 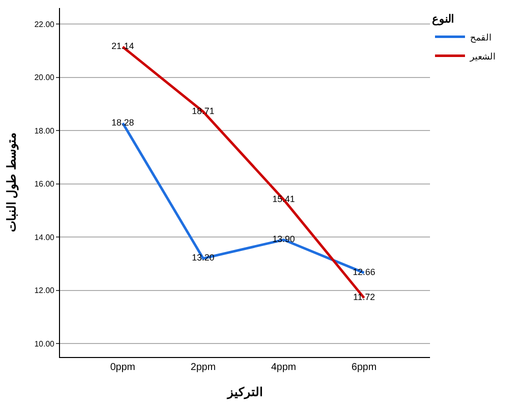 What do you see at coordinates (481, 38) in the screenshot?
I see `legend-label: القمح` at bounding box center [481, 38].